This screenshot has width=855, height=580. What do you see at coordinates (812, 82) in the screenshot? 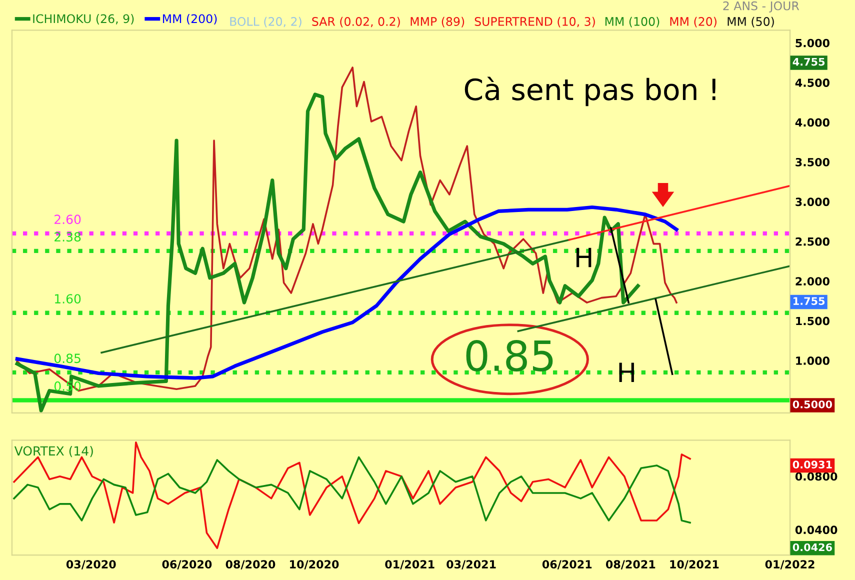
I see `y-tick-label: 4.500` at bounding box center [812, 82].